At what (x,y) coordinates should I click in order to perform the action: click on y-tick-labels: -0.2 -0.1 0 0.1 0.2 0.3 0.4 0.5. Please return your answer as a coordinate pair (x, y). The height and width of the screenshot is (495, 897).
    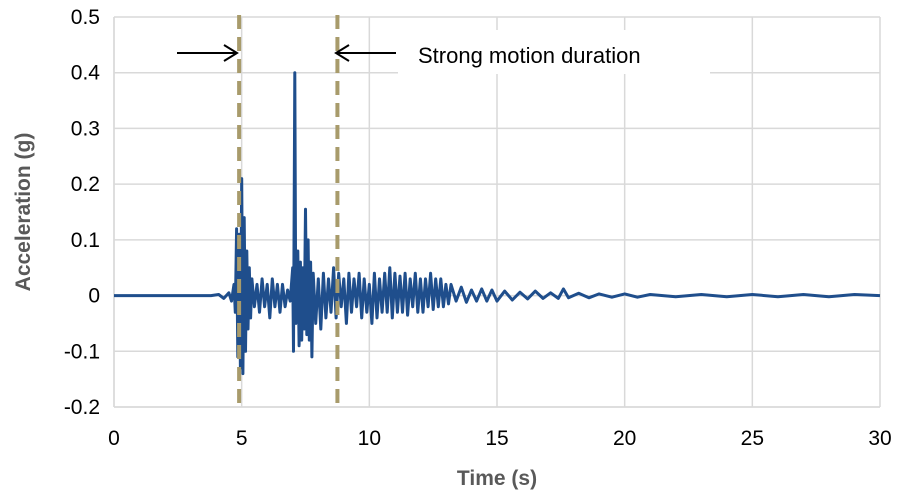
    Looking at the image, I should click on (82, 212).